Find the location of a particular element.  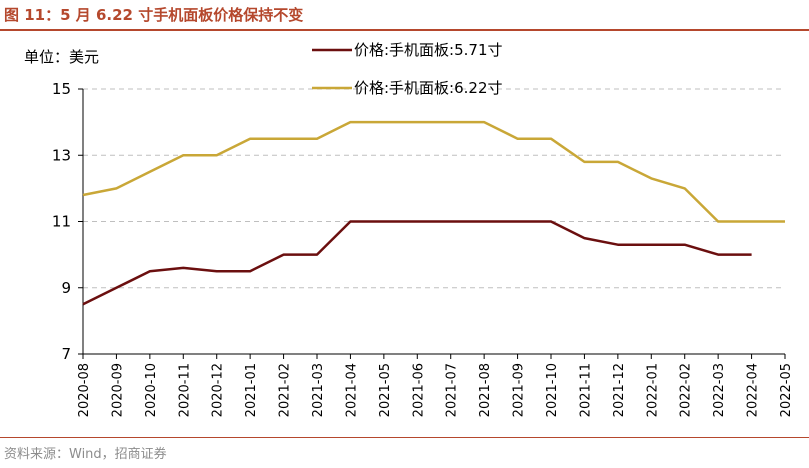

x-tick-label: 2021-06 is located at coordinates (418, 390).